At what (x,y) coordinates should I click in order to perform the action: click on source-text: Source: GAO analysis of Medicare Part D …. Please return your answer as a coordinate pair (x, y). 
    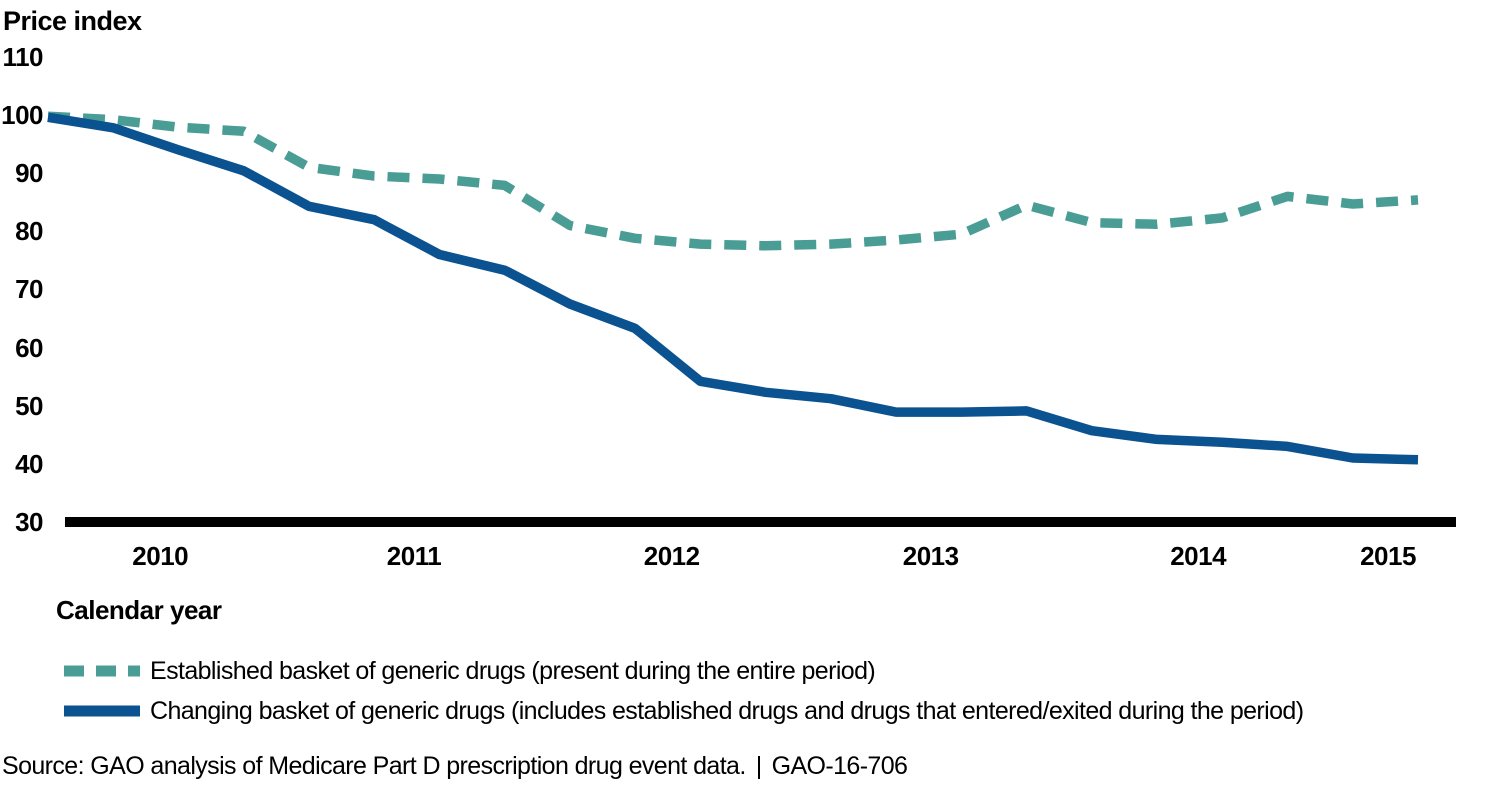
    Looking at the image, I should click on (374, 766).